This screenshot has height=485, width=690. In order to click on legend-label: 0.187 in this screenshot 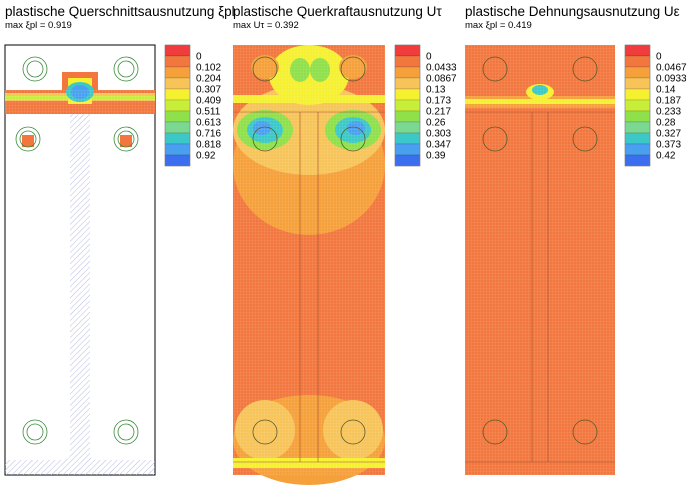, I will do `click(668, 101)`.